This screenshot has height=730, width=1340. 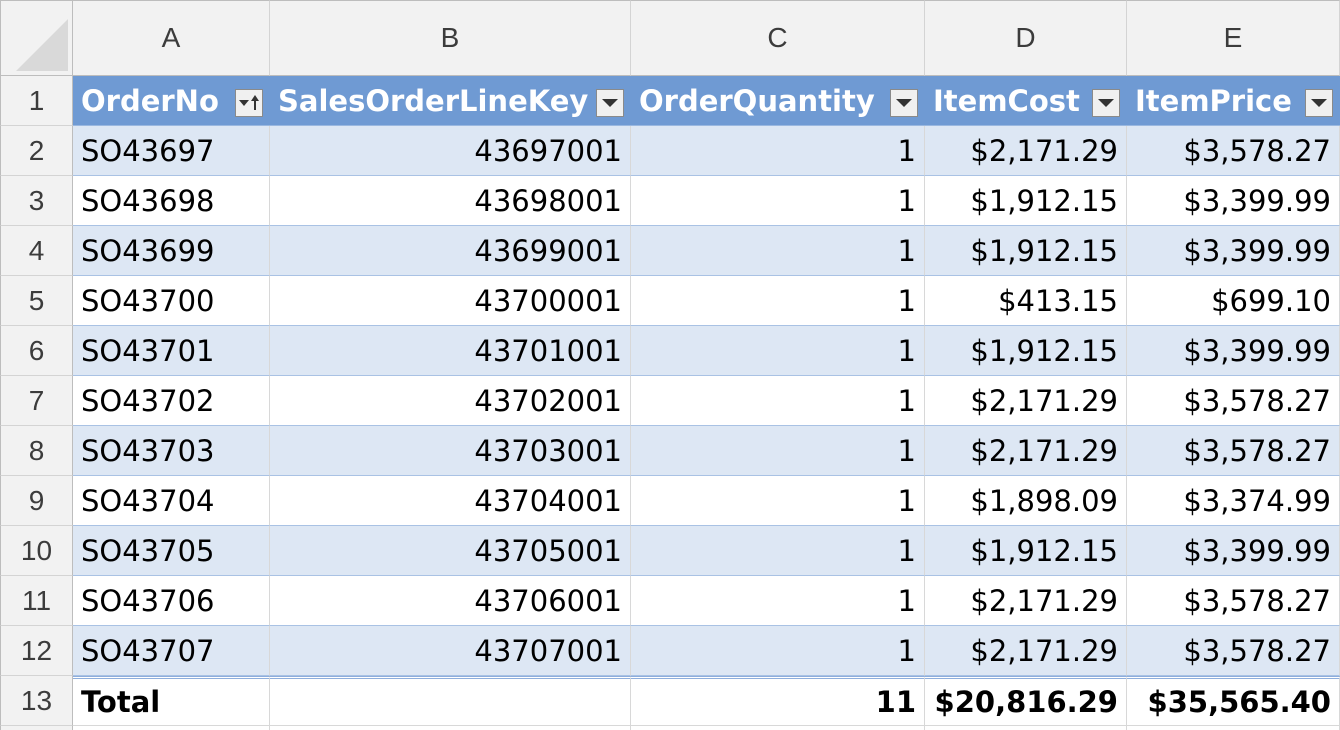 I want to click on row-header-10: 10, so click(x=36, y=551).